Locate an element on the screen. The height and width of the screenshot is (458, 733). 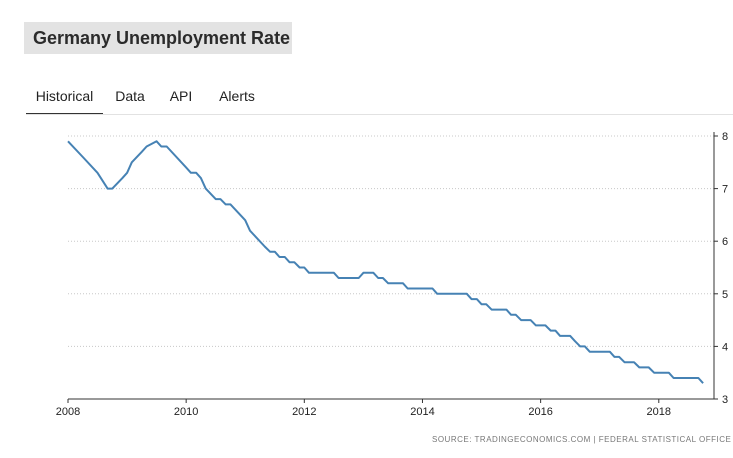
y-tick-label: 8 is located at coordinates (725, 137).